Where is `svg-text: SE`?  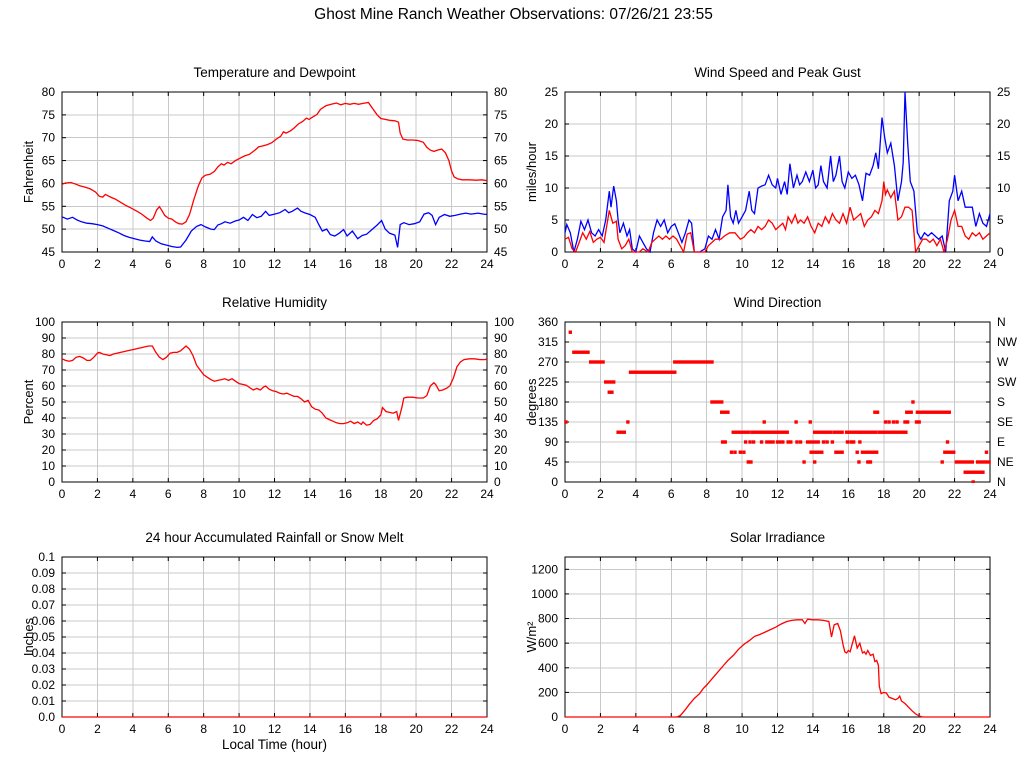 svg-text: SE is located at coordinates (1005, 422).